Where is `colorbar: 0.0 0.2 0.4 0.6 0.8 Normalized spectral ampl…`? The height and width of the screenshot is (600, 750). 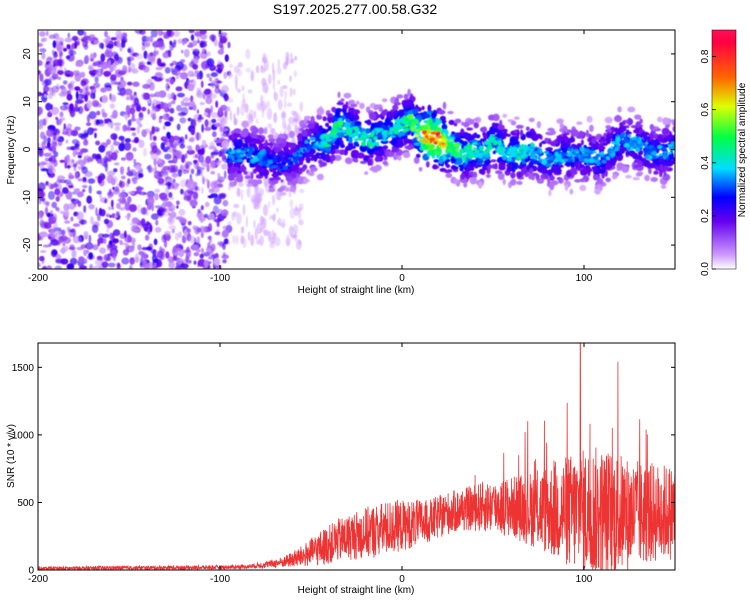
colorbar: 0.0 0.2 0.4 0.6 0.8 Normalized spectral ampl… is located at coordinates (724, 152).